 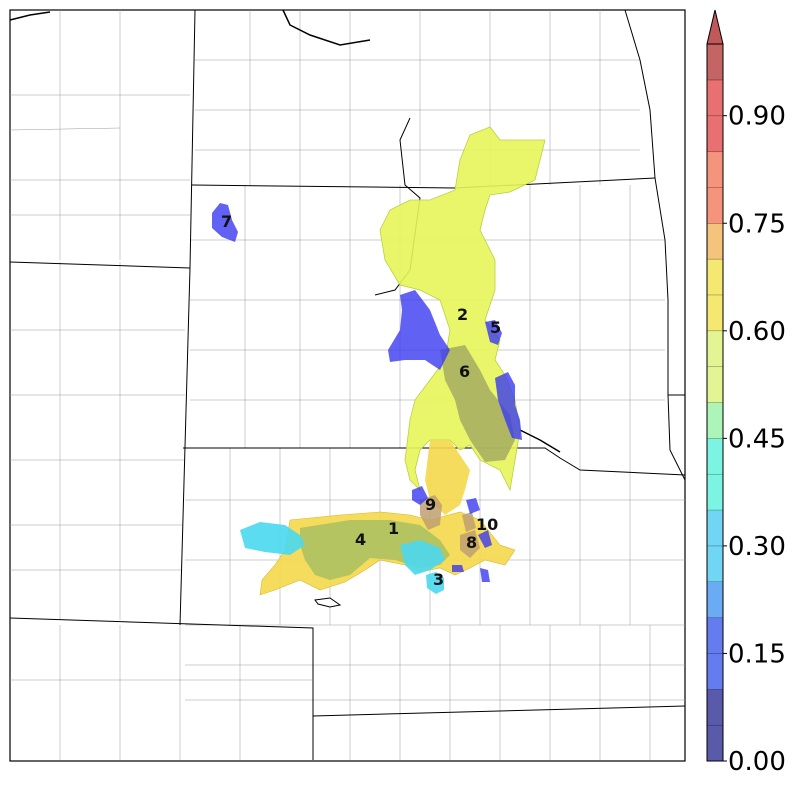 I want to click on region-cyan-central, so click(x=422, y=557).